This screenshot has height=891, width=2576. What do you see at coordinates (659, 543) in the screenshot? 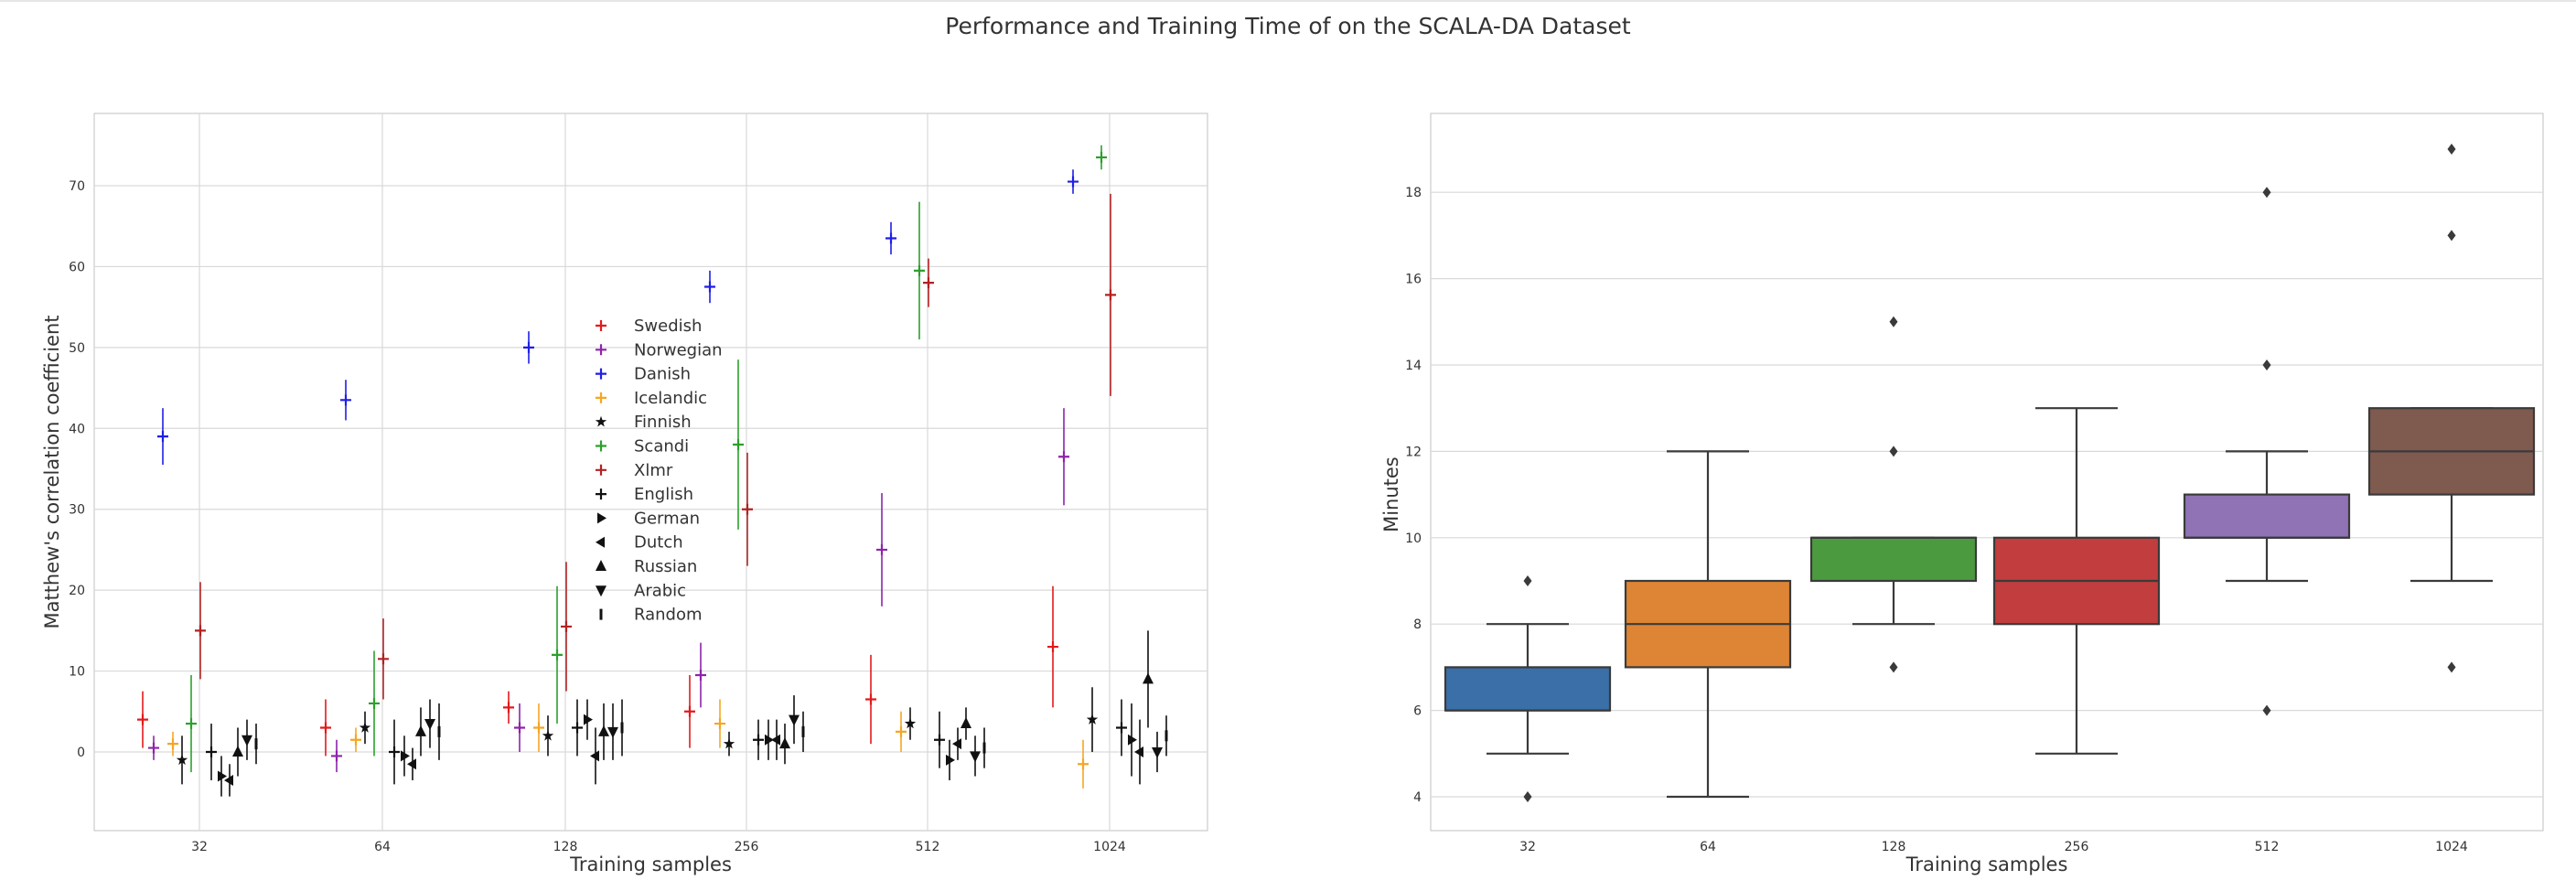
I see `legend-label: Dutch` at bounding box center [659, 543].